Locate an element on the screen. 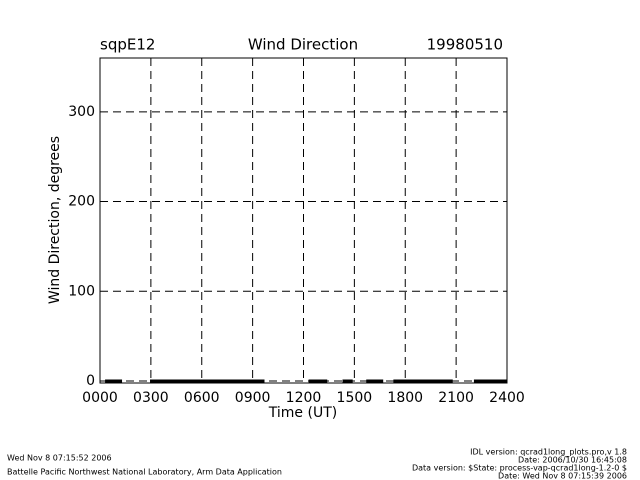 This screenshot has width=640, height=480. x-tick-label: 1200 is located at coordinates (304, 398).